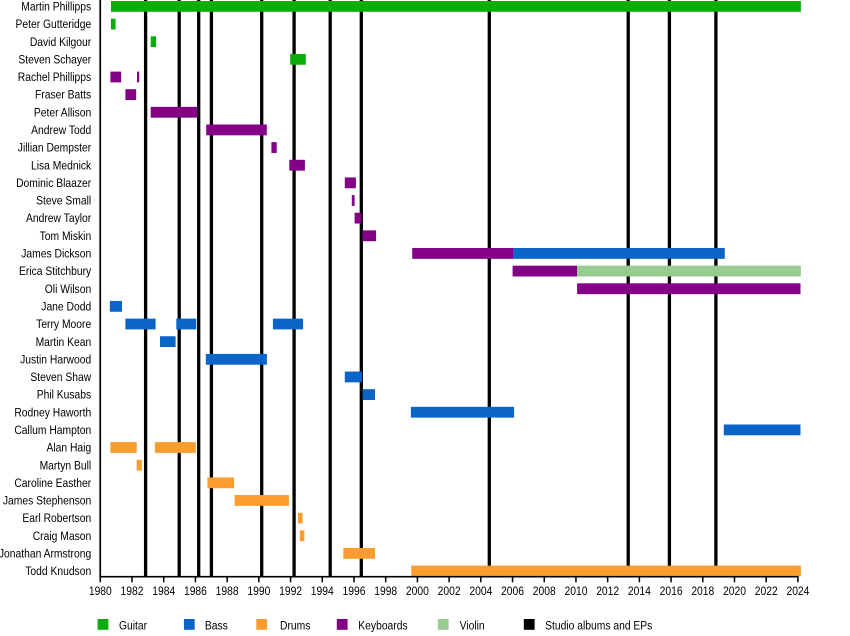  What do you see at coordinates (195, 591) in the screenshot?
I see `svg-text: 1986` at bounding box center [195, 591].